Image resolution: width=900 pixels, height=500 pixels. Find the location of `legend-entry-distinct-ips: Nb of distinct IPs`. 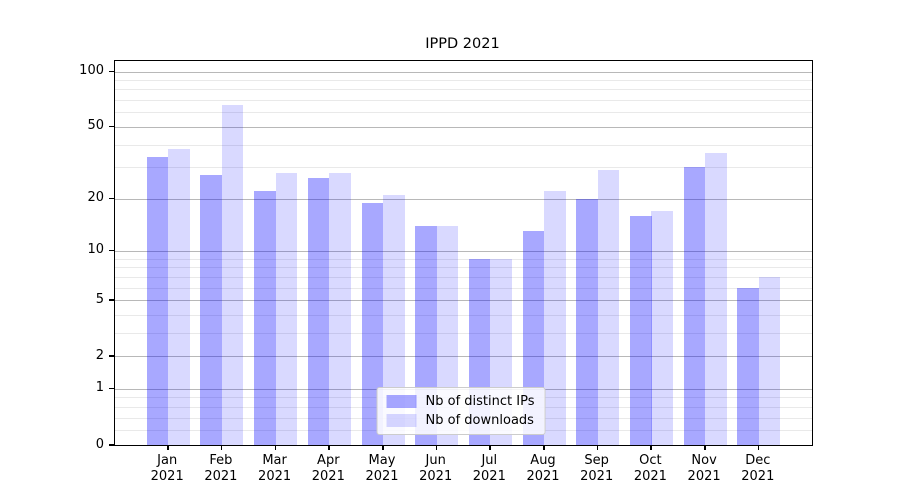

legend-entry-distinct-ips: Nb of distinct IPs is located at coordinates (460, 401).